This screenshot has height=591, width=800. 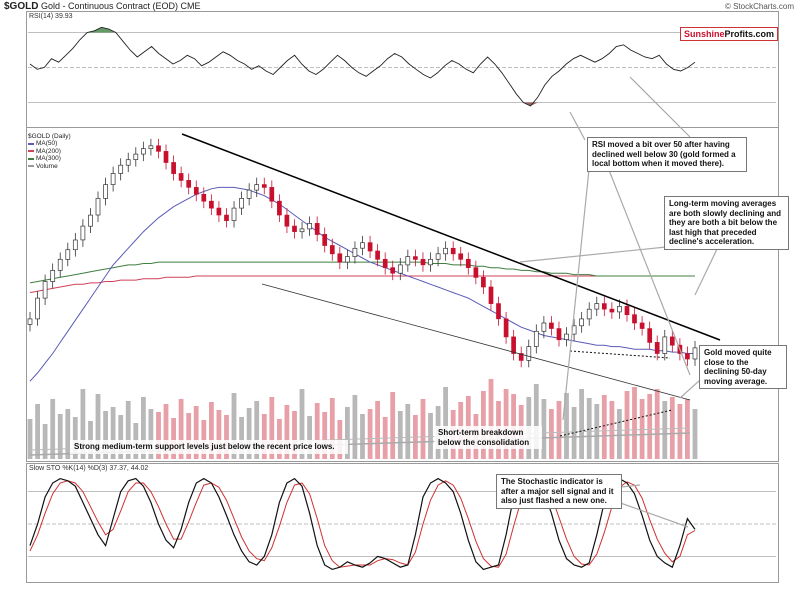 What do you see at coordinates (21, 6) in the screenshot?
I see `symbol-label: $GOLD` at bounding box center [21, 6].